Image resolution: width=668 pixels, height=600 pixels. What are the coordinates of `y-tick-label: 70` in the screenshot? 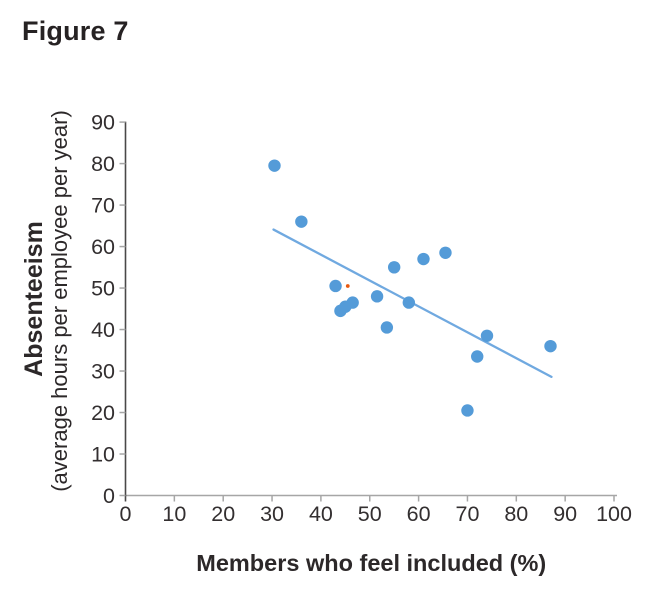 It's located at (103, 206).